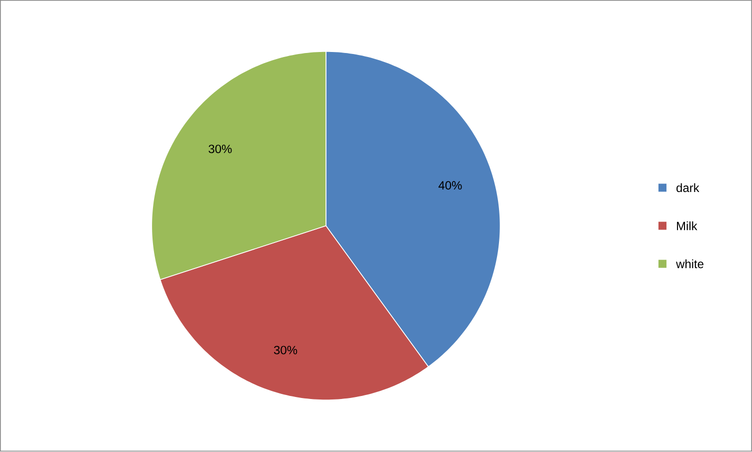  What do you see at coordinates (450, 185) in the screenshot?
I see `data-label: 40%` at bounding box center [450, 185].